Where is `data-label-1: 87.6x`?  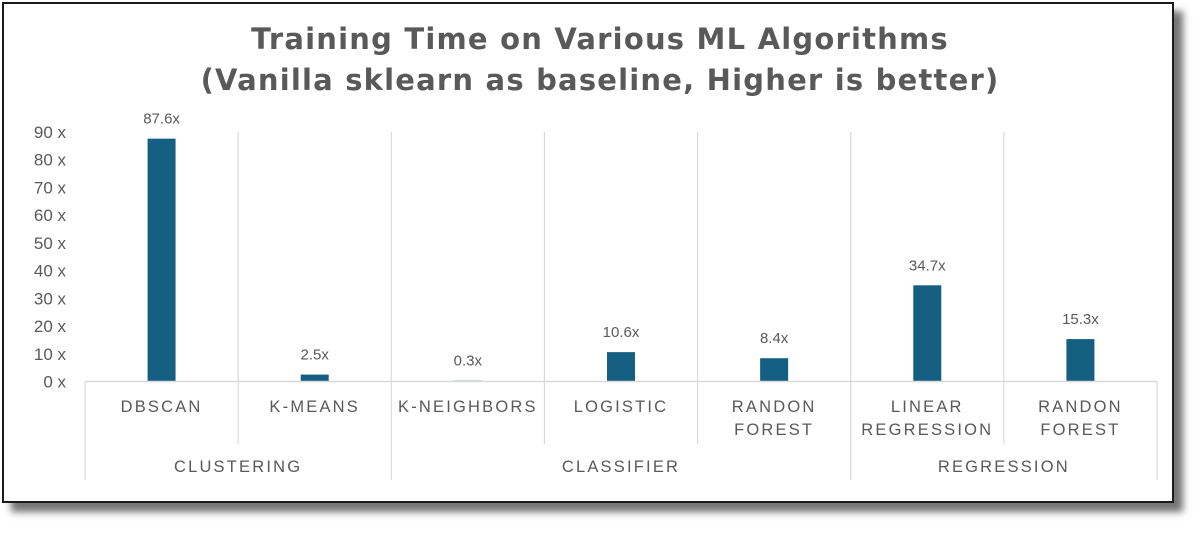 data-label-1: 87.6x is located at coordinates (161, 119).